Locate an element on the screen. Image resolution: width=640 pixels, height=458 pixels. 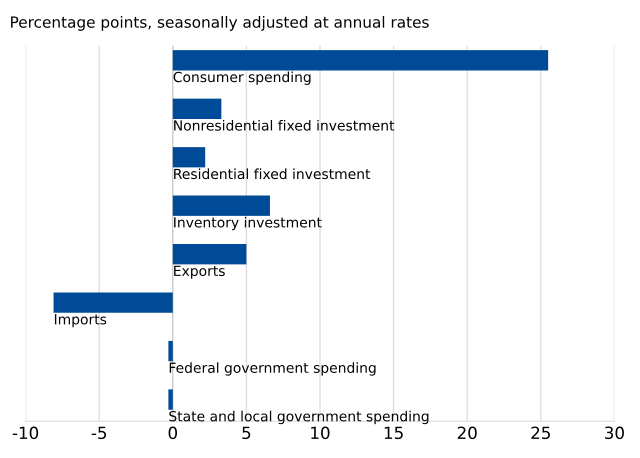
y-tick-label: Nonresidential fixed investment is located at coordinates (284, 125).